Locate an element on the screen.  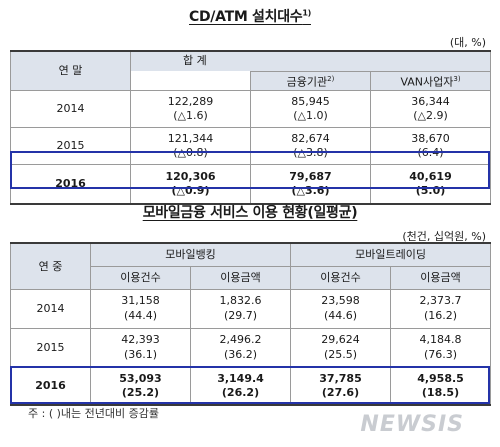
footnote: 주 : ( )내는 전년대비 증감률 is located at coordinates (93, 413).